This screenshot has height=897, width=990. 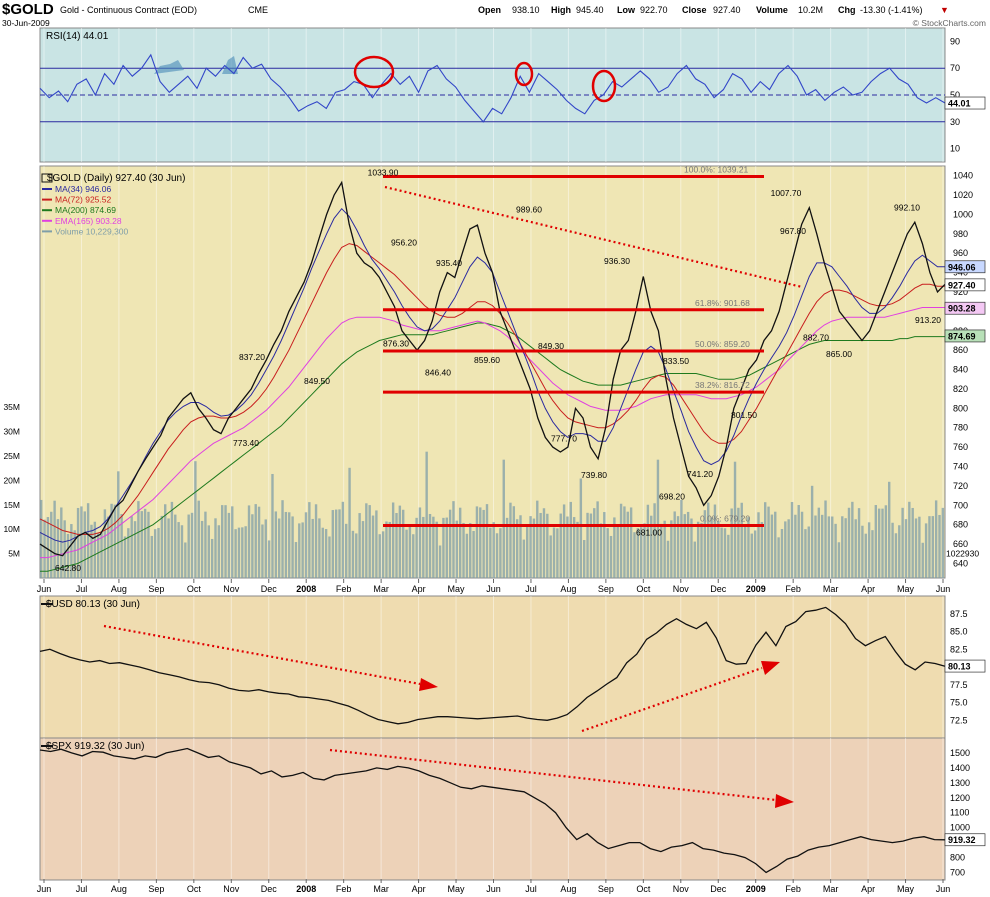 I want to click on legend-entry: EMA(165) 903.28, so click(x=88, y=221).